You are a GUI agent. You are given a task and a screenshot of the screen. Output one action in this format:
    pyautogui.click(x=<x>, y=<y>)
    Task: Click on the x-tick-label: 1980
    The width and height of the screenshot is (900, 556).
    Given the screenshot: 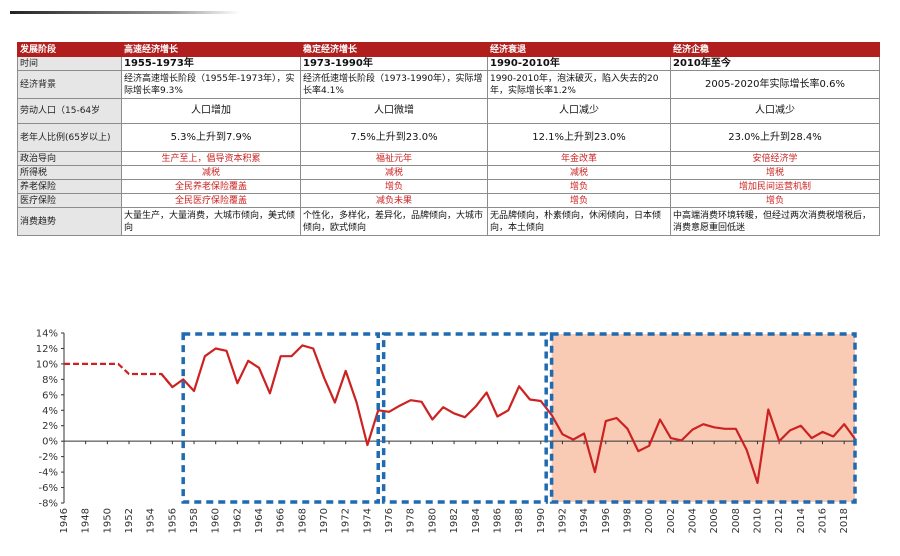 What is the action you would take?
    pyautogui.click(x=432, y=520)
    